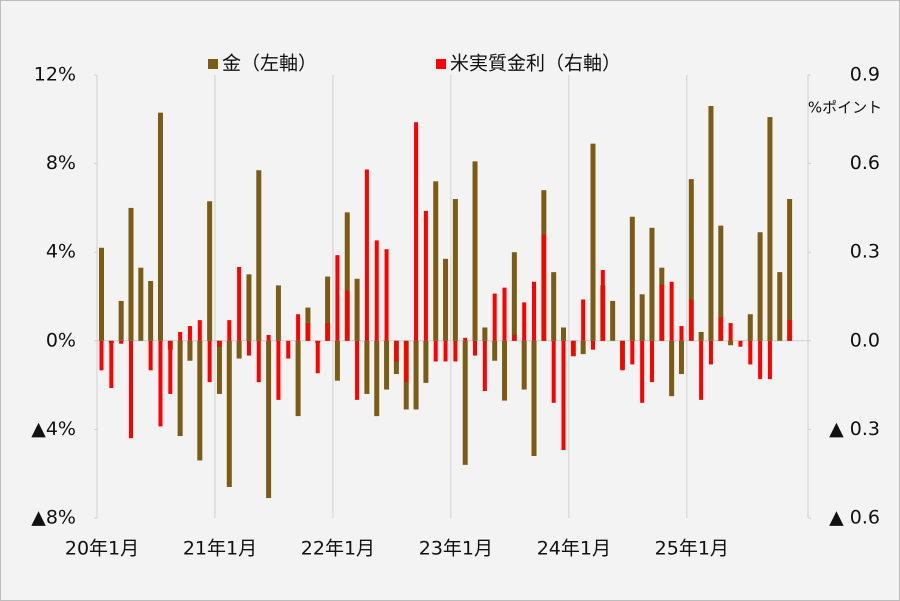 The width and height of the screenshot is (900, 601). What do you see at coordinates (854, 429) in the screenshot?
I see `y2-tick-label: ▲ 0.3` at bounding box center [854, 429].